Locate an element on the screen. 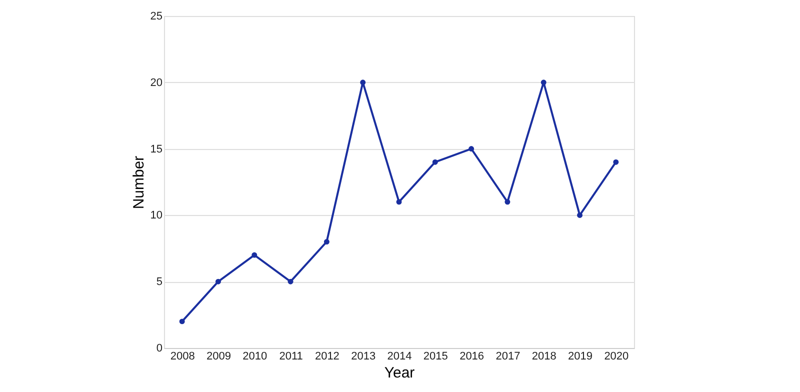  x-axis-title: Year is located at coordinates (399, 373).